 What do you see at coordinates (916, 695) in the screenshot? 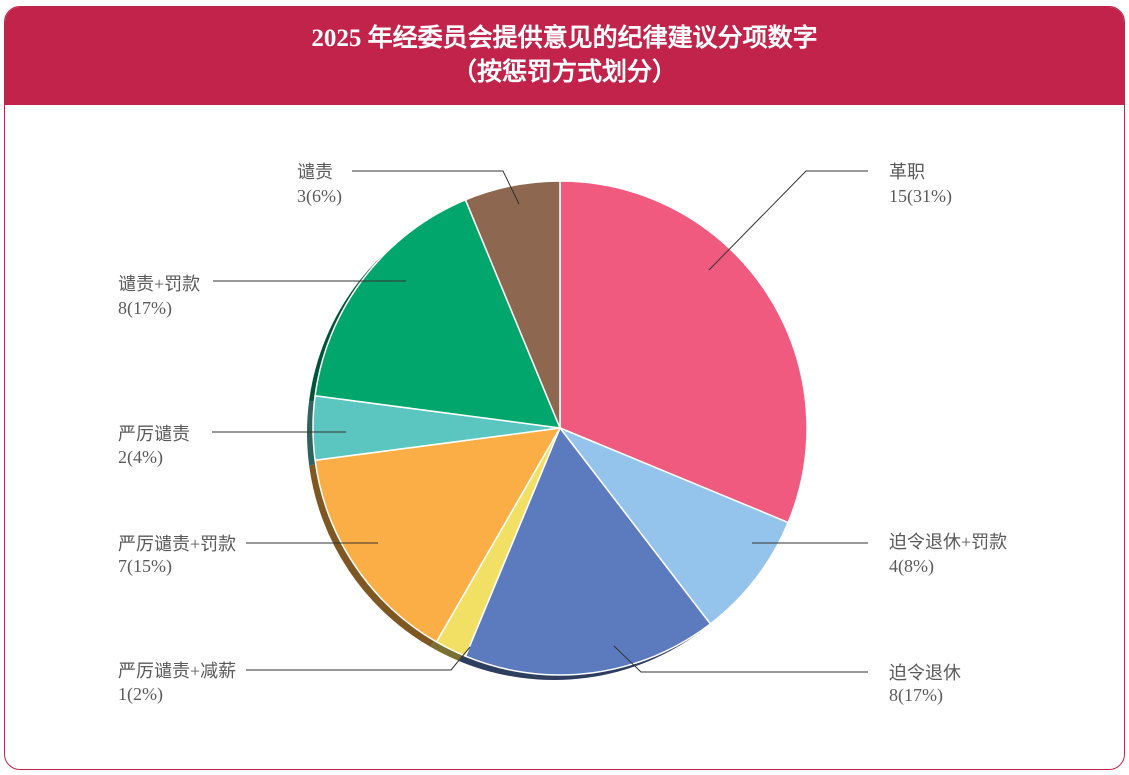
I see `slice-label-value-3: 8(17%)` at bounding box center [916, 695].